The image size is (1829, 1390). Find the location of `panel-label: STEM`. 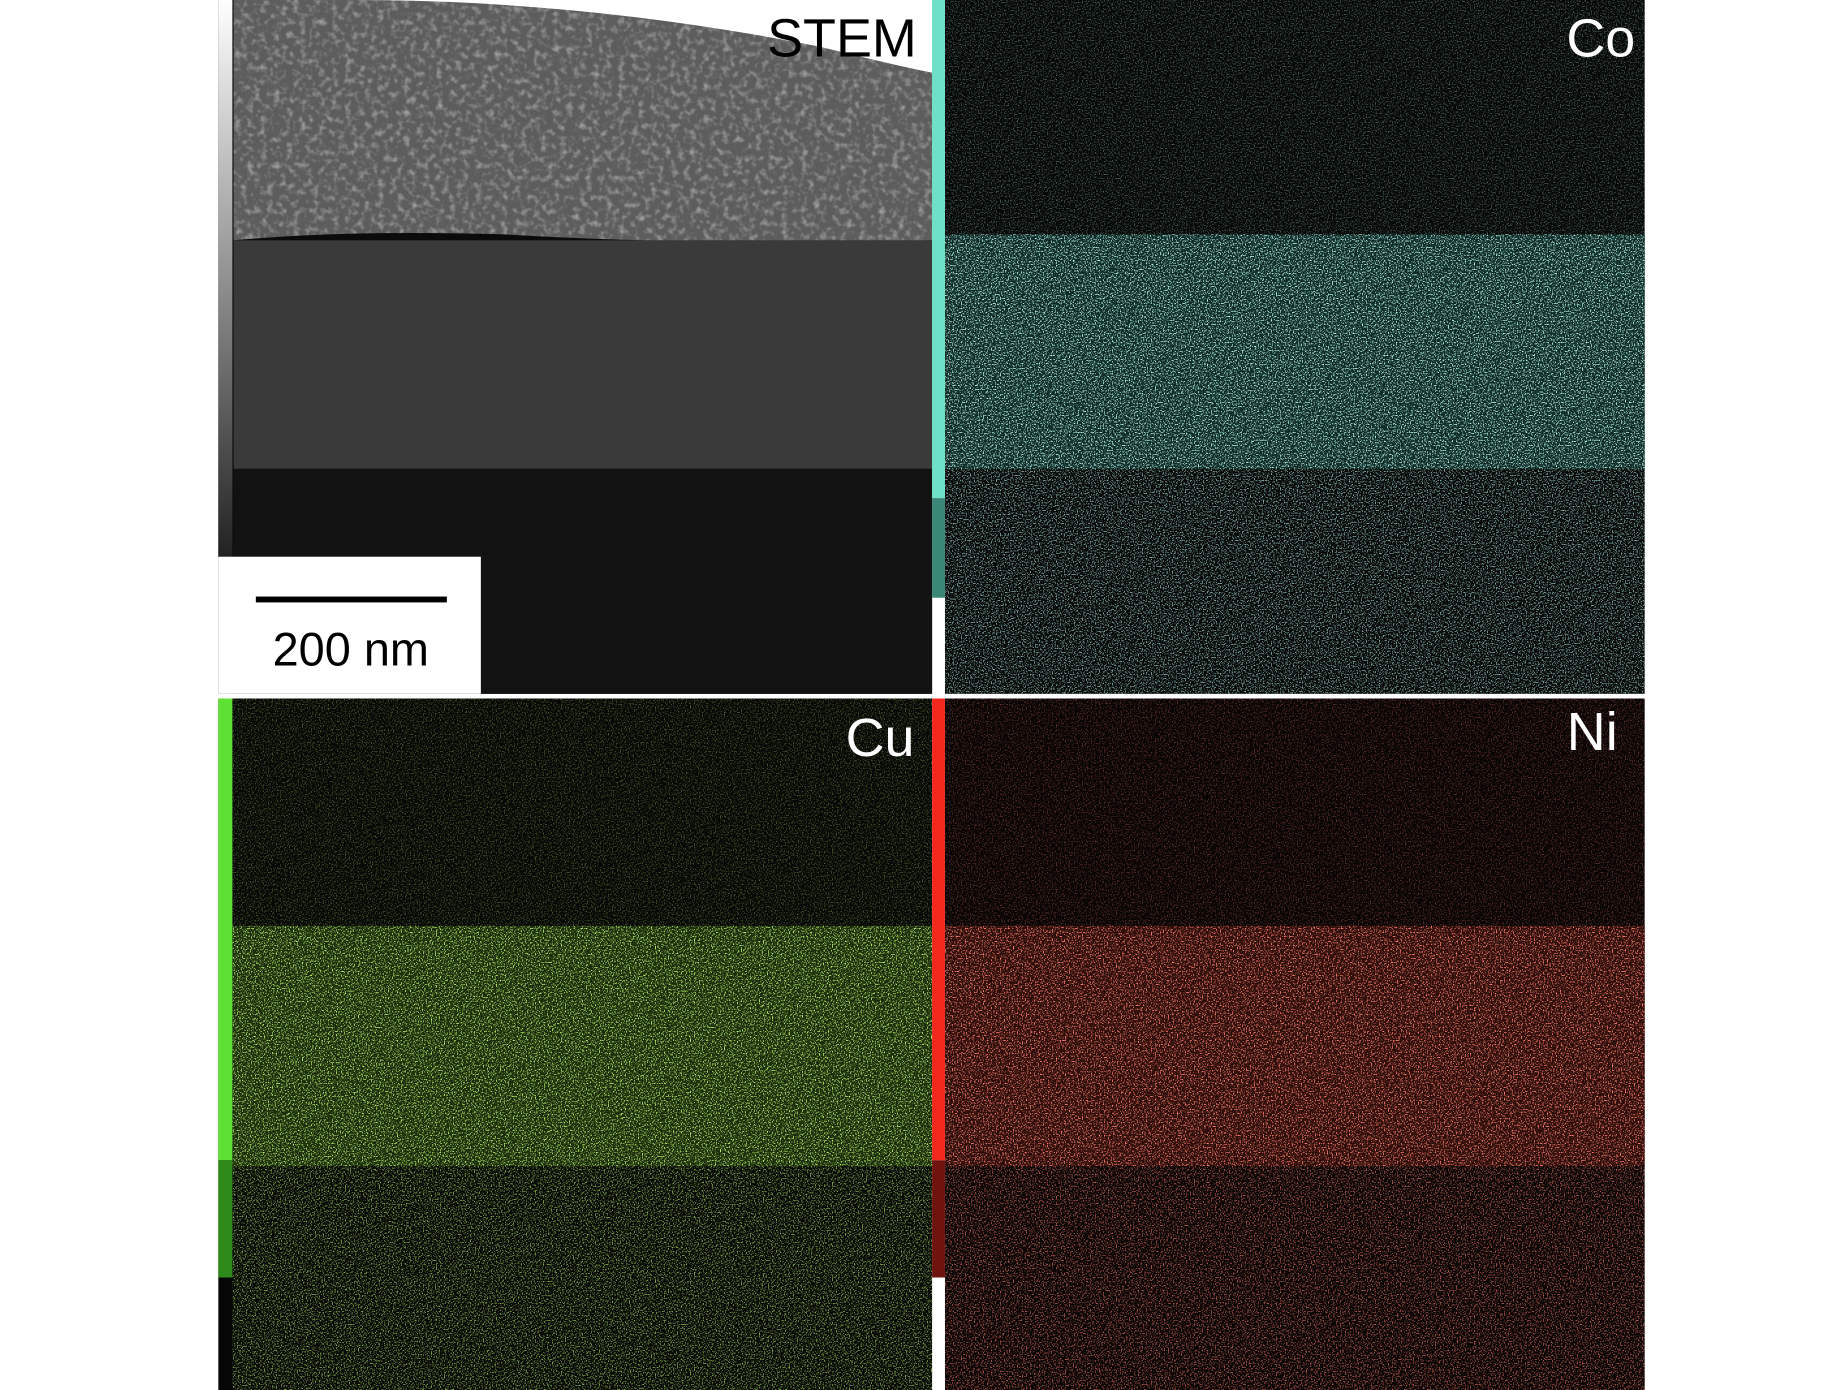

panel-label: STEM is located at coordinates (842, 38).